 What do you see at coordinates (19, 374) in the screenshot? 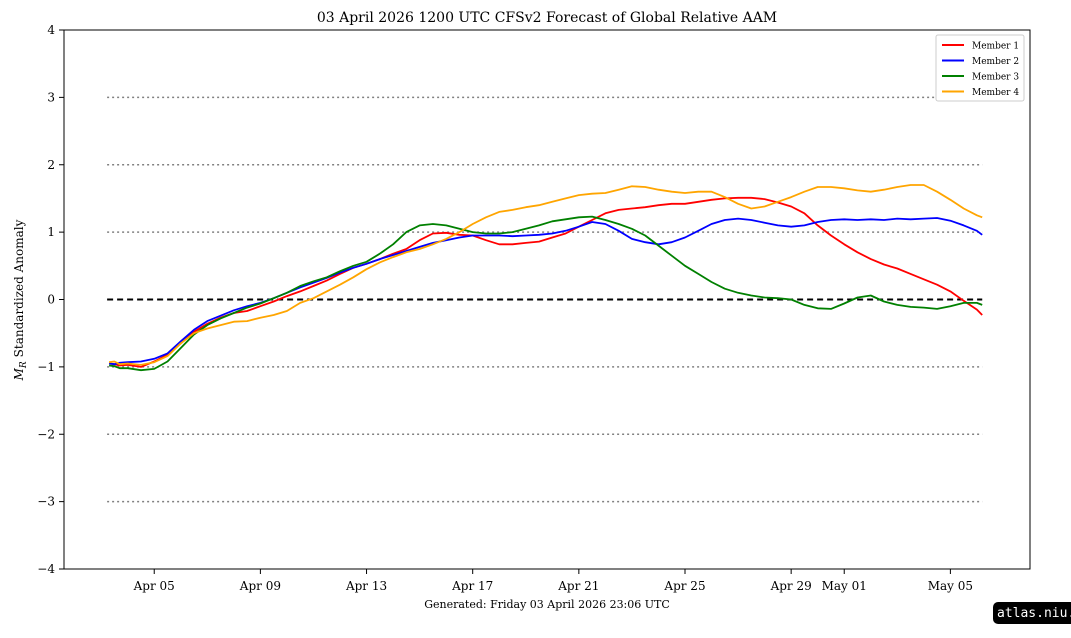
I see `y-axis-label-symbol: M` at bounding box center [19, 374].